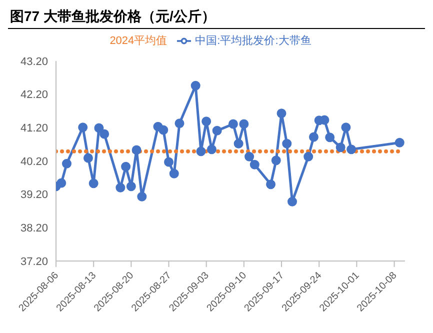 The height and width of the screenshot is (333, 433). I want to click on text: 2024平均值, so click(139, 41).